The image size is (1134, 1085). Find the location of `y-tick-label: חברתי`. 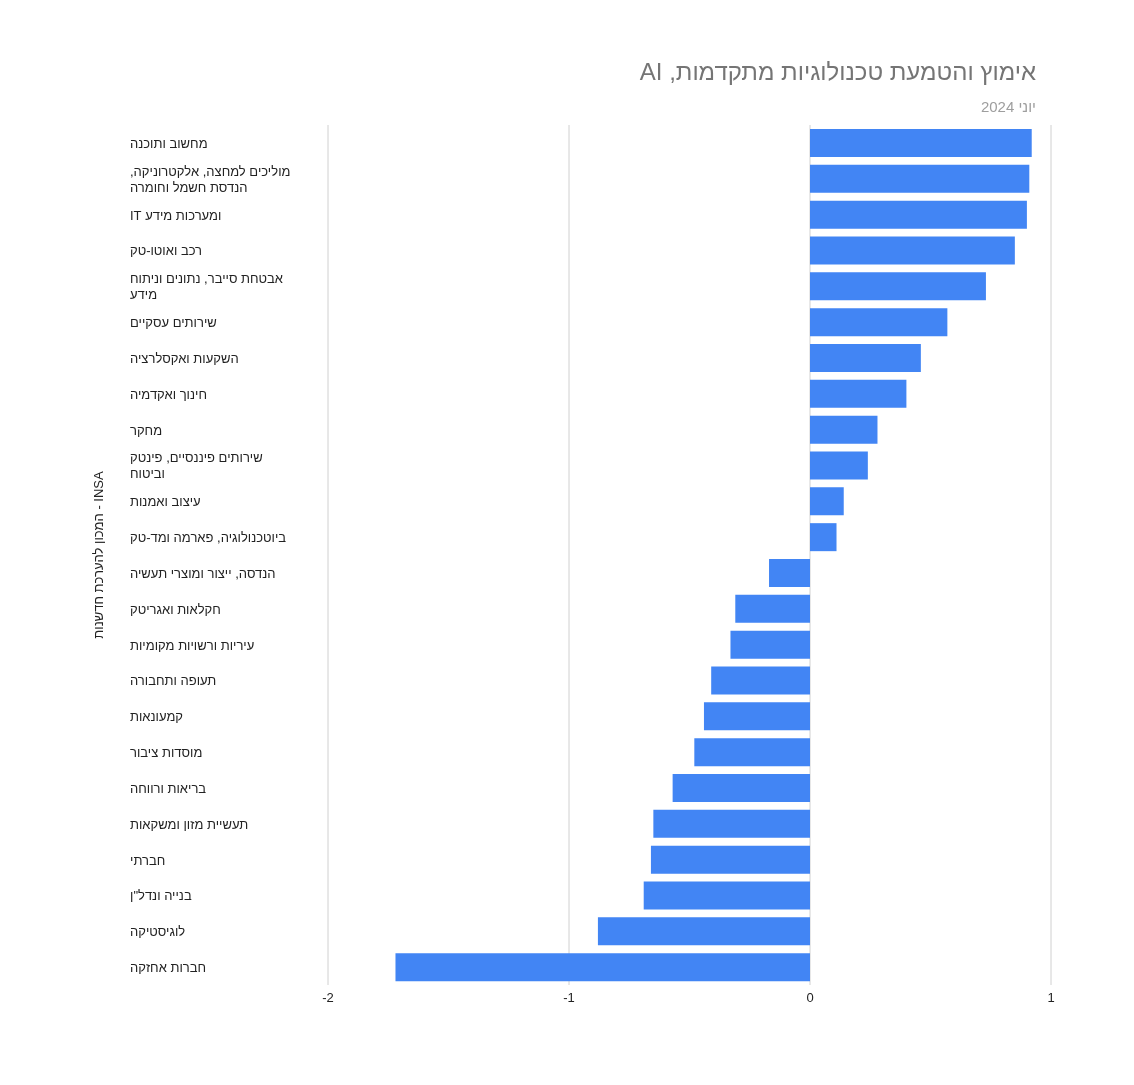

y-tick-label: חברתי is located at coordinates (148, 860).